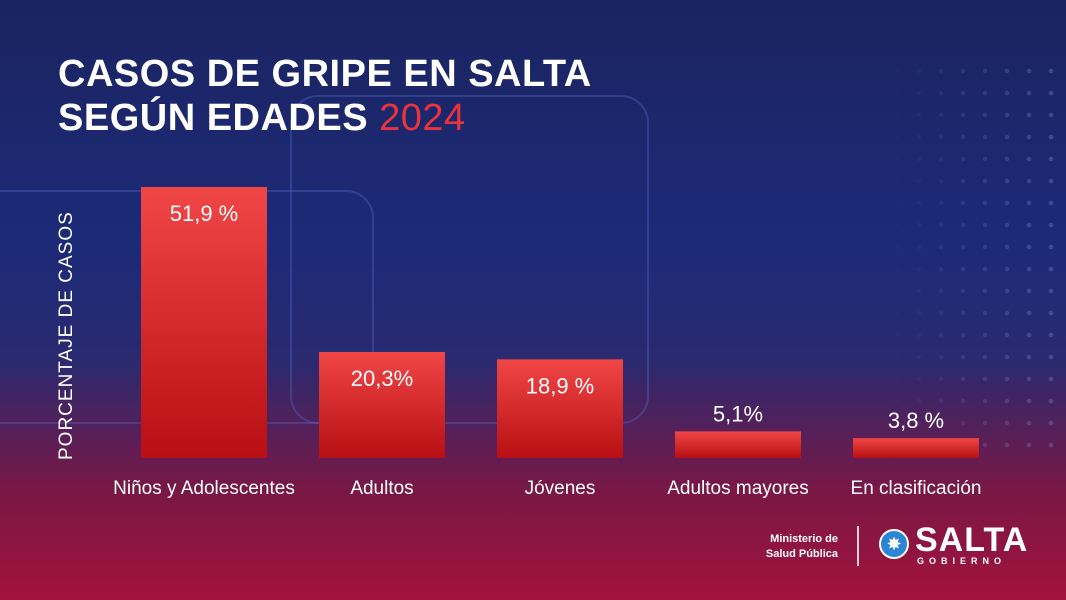 The image size is (1066, 600). What do you see at coordinates (894, 544) in the screenshot?
I see `salta-star-logo-icon: ✸` at bounding box center [894, 544].